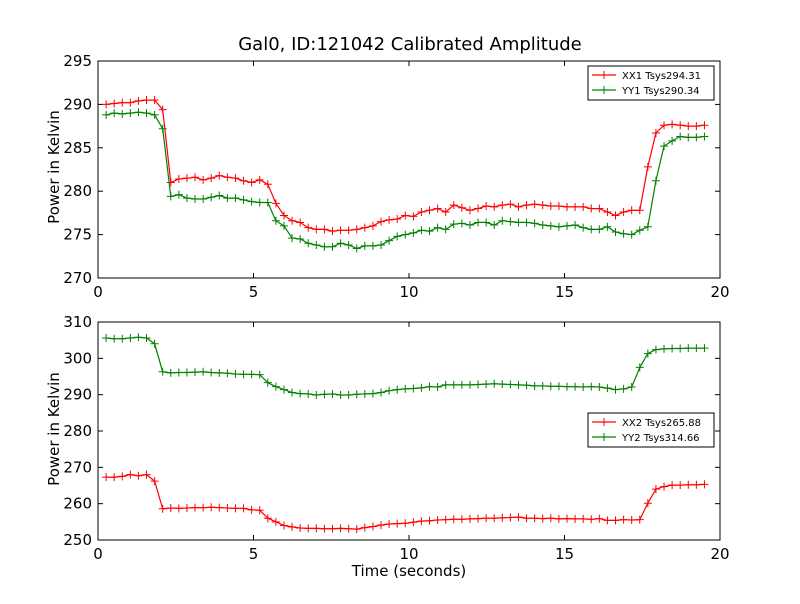  What do you see at coordinates (77, 322) in the screenshot?
I see `bottom-y-tick-label: 310` at bounding box center [77, 322].